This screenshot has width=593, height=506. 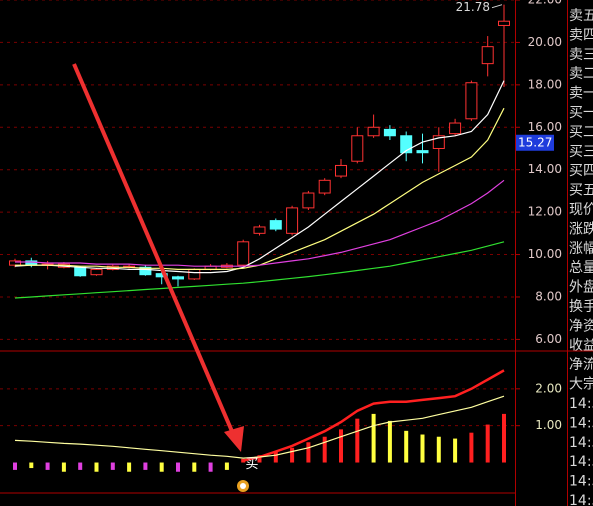 What do you see at coordinates (548, 425) in the screenshot?
I see `y-tick-label: 1.00` at bounding box center [548, 425].